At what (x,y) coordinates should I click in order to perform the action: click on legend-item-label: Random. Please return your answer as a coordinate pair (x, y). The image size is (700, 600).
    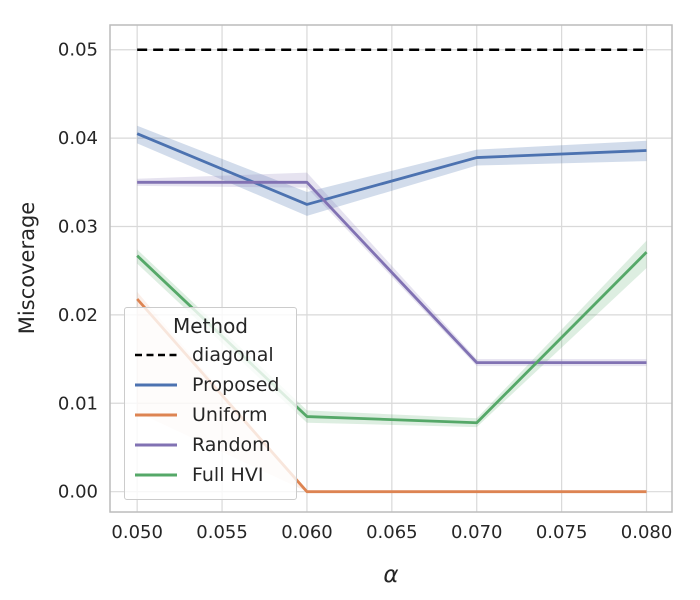
    Looking at the image, I should click on (231, 445).